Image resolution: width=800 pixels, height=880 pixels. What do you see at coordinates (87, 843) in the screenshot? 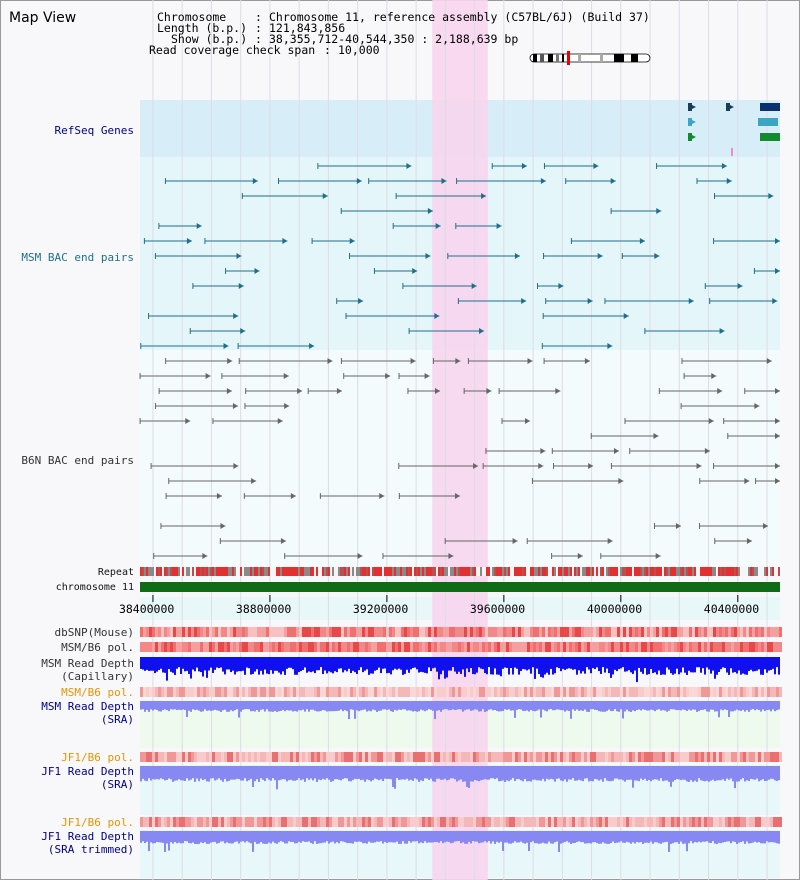
I see `track-label-jf1-depth-trim: JF1 Read Depth (SRA trimmed)` at bounding box center [87, 843].